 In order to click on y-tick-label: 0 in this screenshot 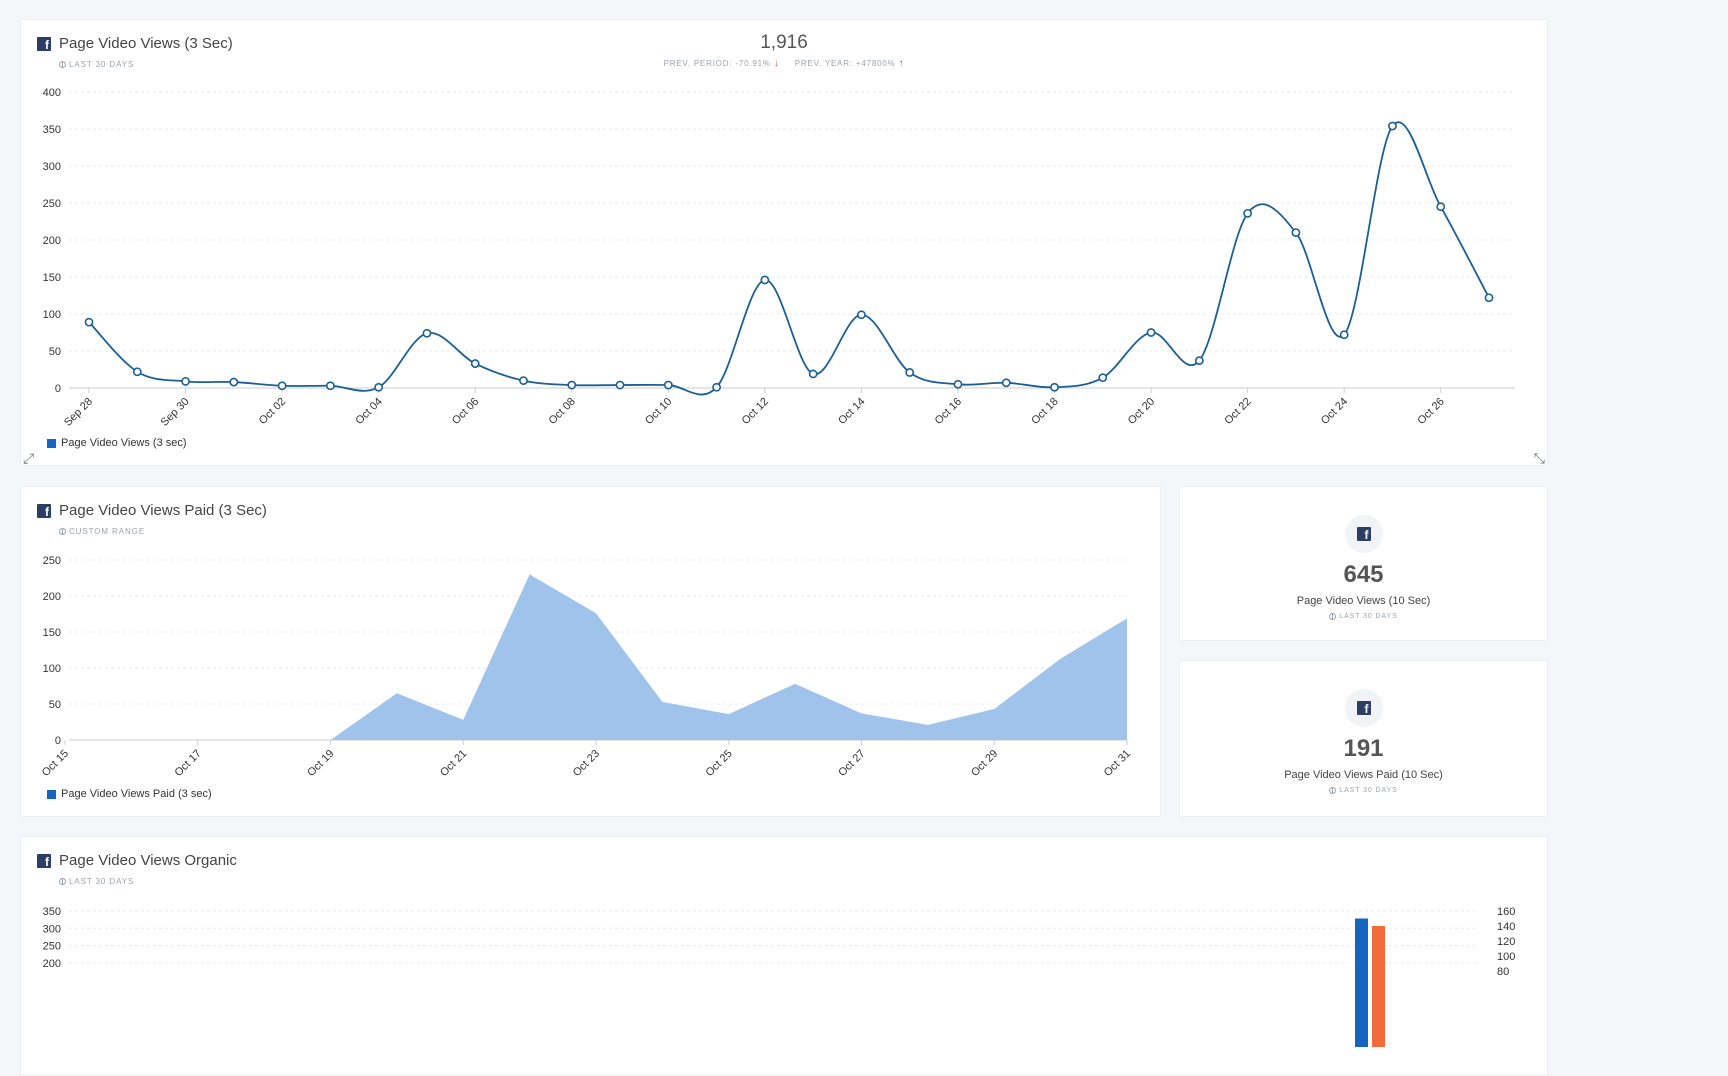, I will do `click(58, 389)`.